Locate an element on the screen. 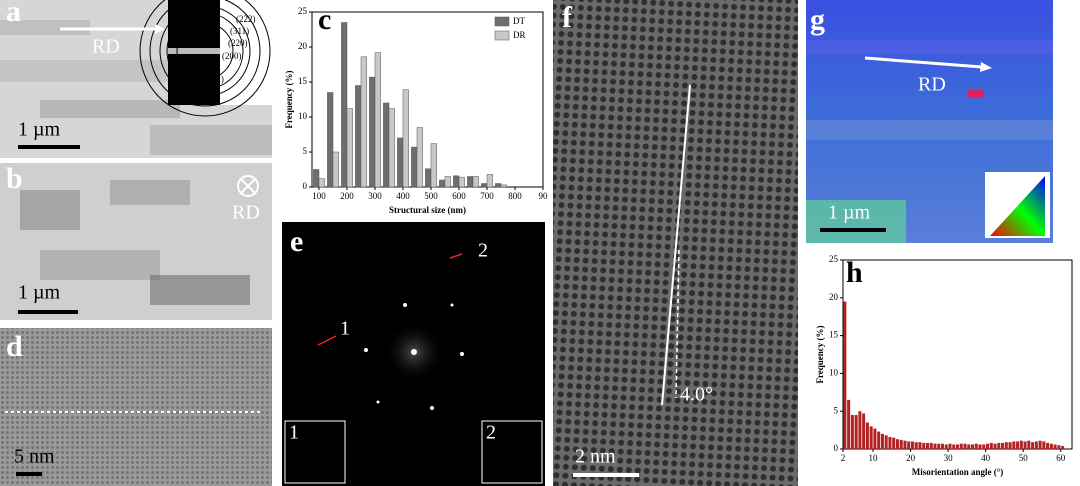 The width and height of the screenshot is (1080, 486). y-tick-label: 5 is located at coordinates (305, 151).